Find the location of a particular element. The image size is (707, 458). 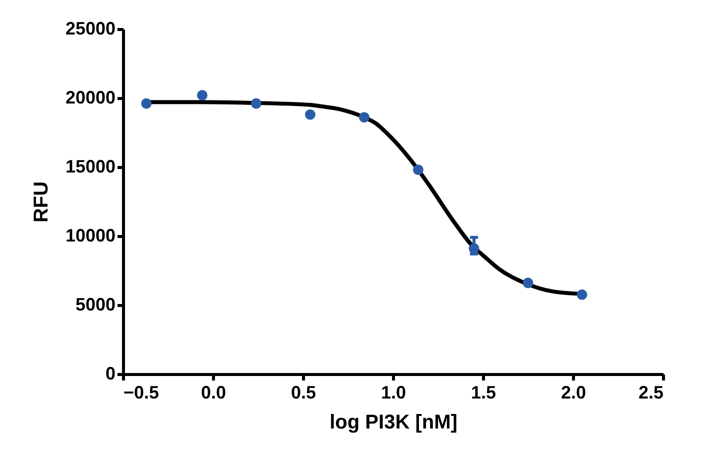

x-tick-label: −0.5 is located at coordinates (142, 392).